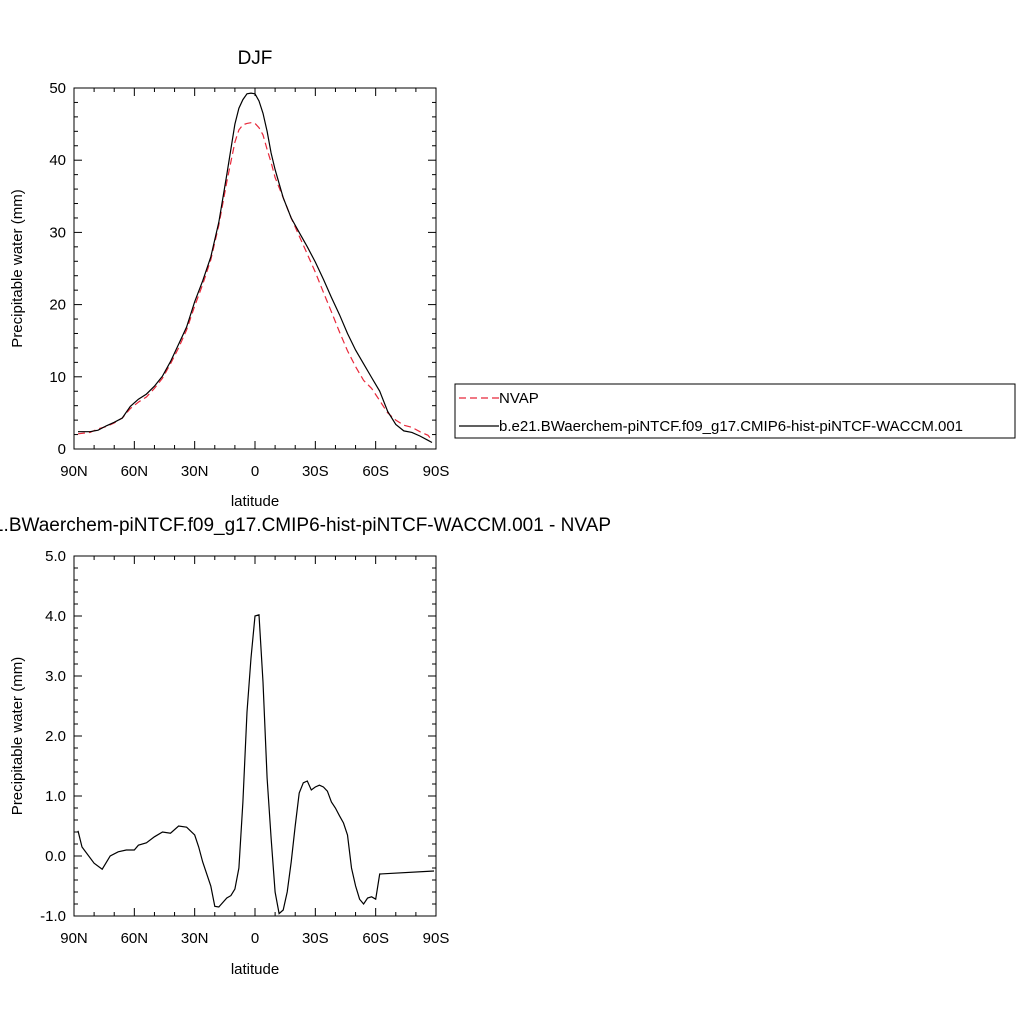  What do you see at coordinates (57, 160) in the screenshot?
I see `y-tick-label: 40` at bounding box center [57, 160].